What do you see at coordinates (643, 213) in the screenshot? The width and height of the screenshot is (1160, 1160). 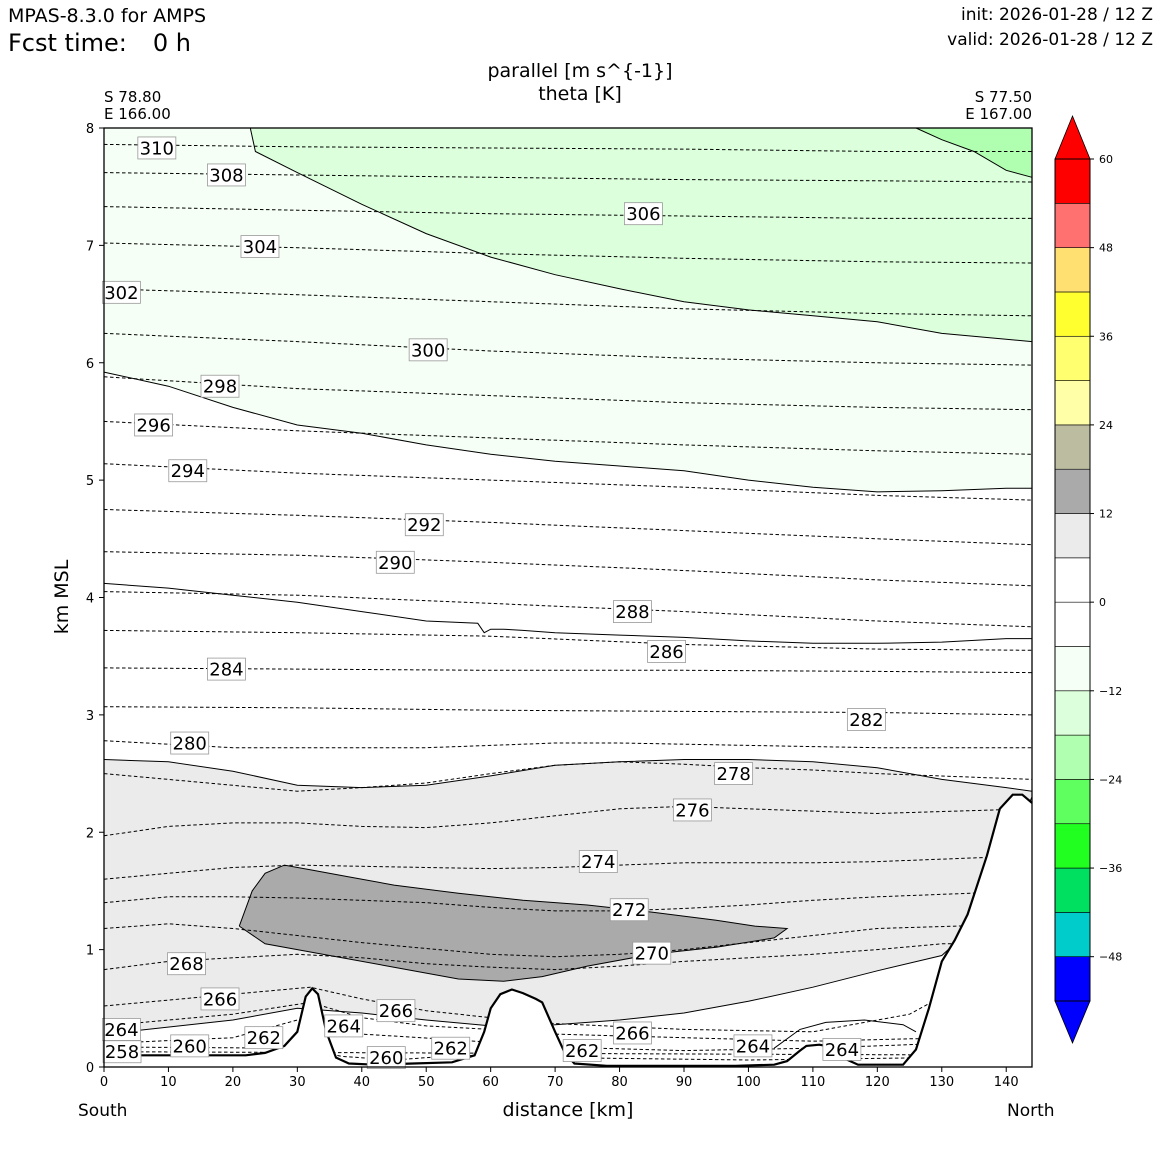 I see `theta-label: 306` at bounding box center [643, 213].